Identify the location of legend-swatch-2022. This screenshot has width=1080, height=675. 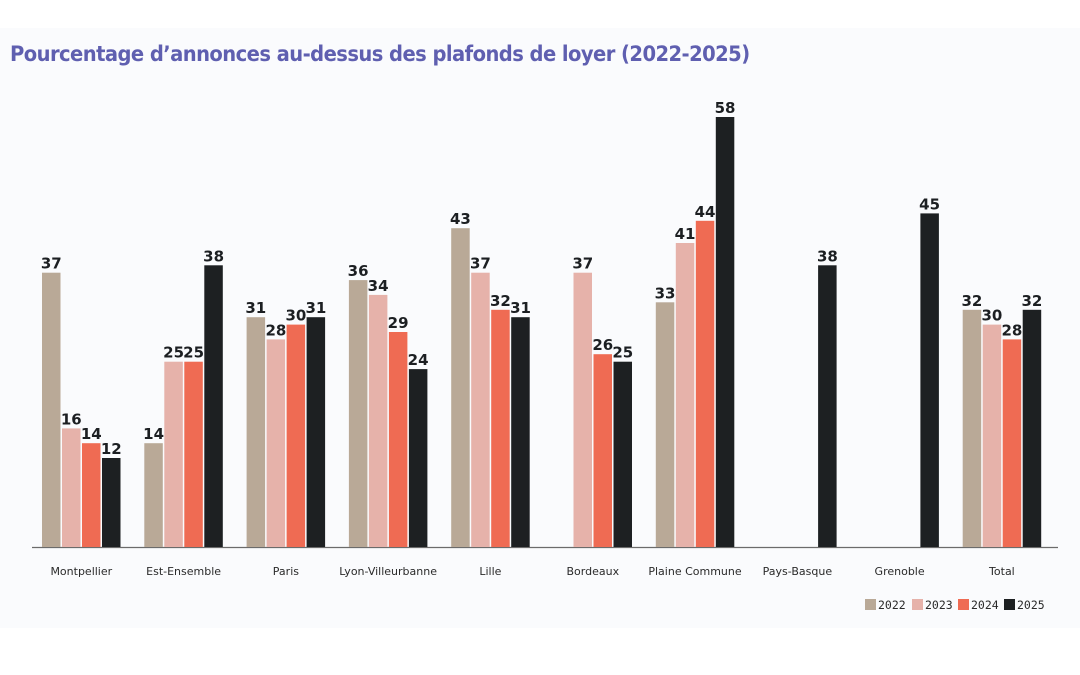
(870, 604).